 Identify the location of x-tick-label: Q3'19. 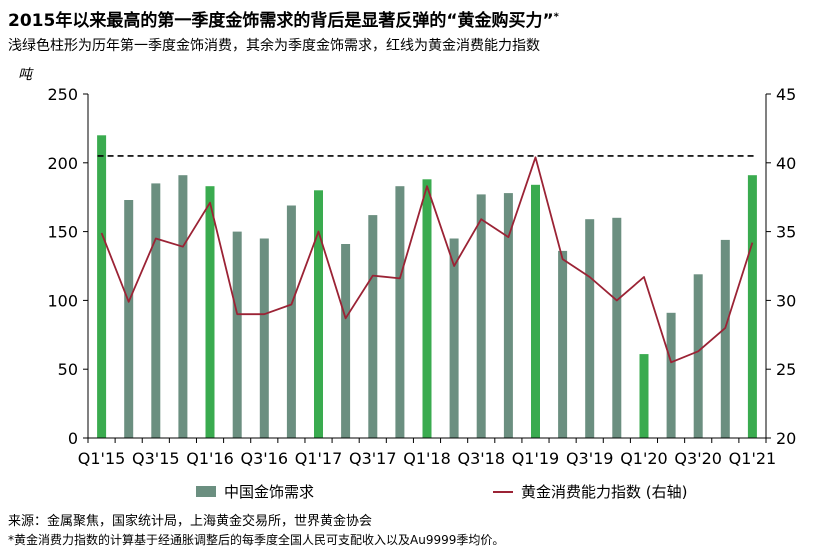
(590, 458).